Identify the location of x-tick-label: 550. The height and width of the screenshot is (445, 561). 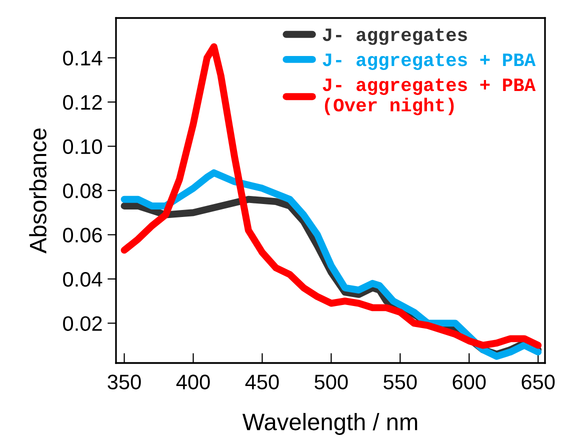
(400, 382).